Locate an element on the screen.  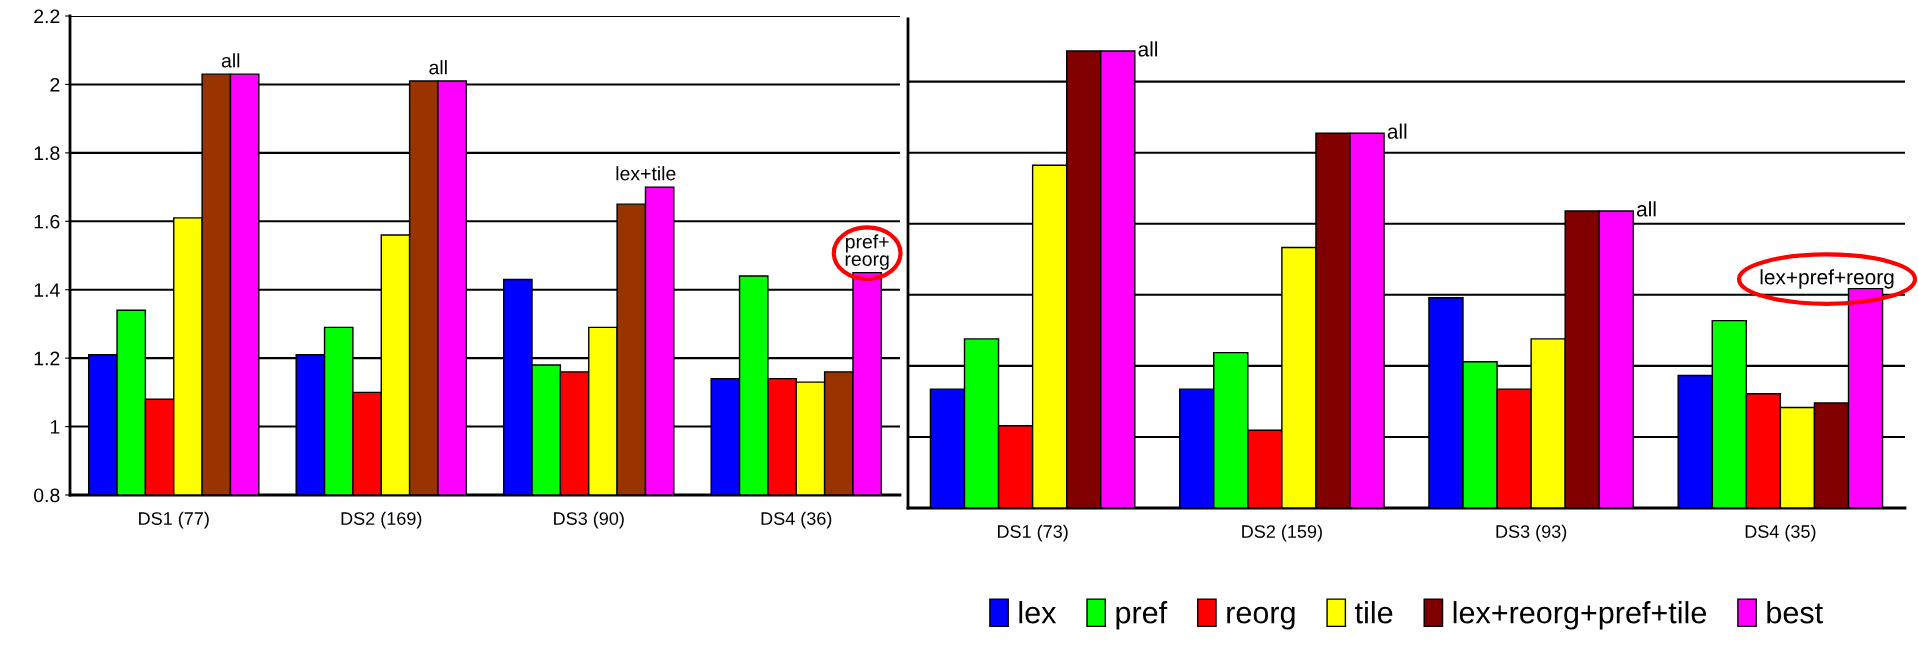
y-tick-label: 1 is located at coordinates (55, 427).